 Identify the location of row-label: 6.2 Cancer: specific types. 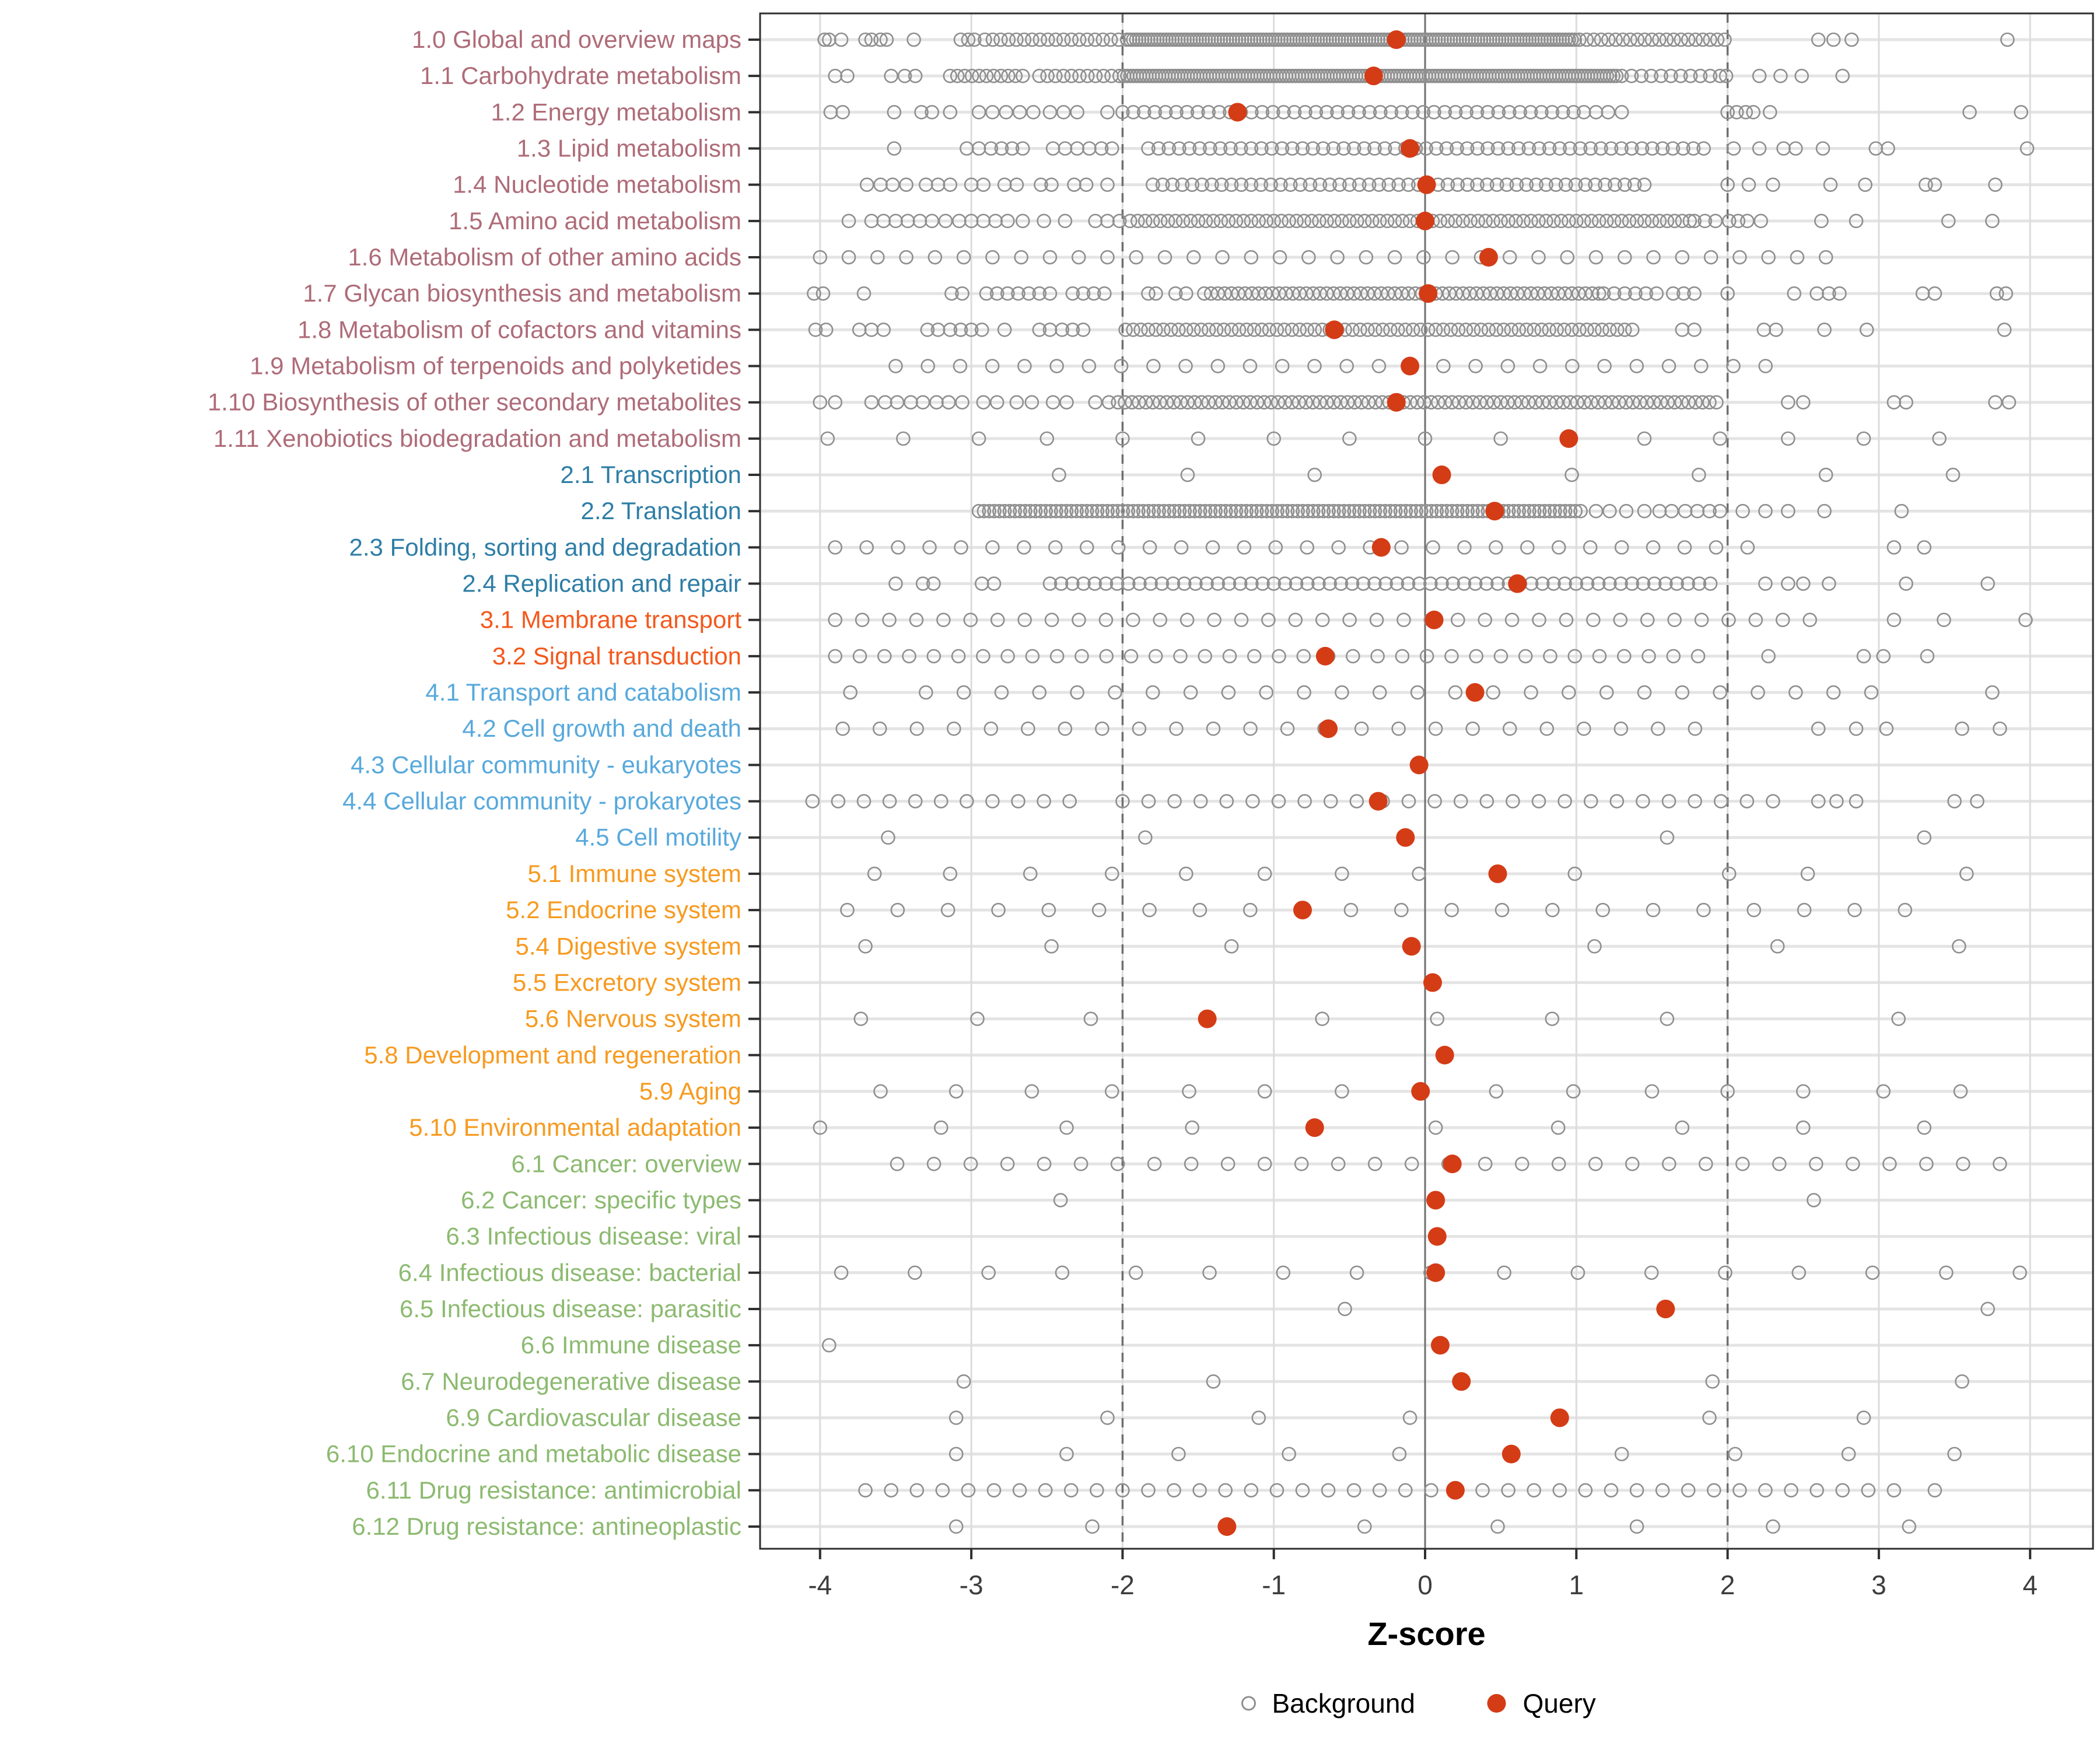
(601, 1199).